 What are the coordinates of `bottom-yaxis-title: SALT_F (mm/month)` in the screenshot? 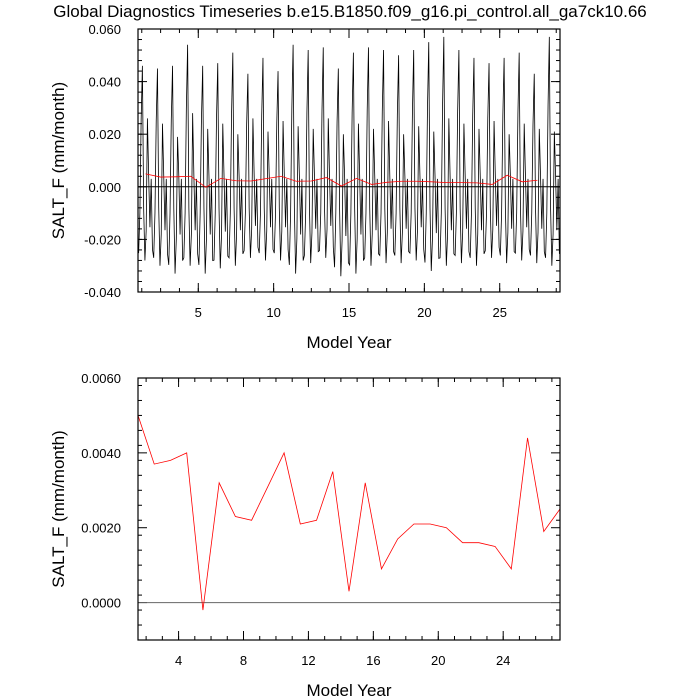 It's located at (58, 508).